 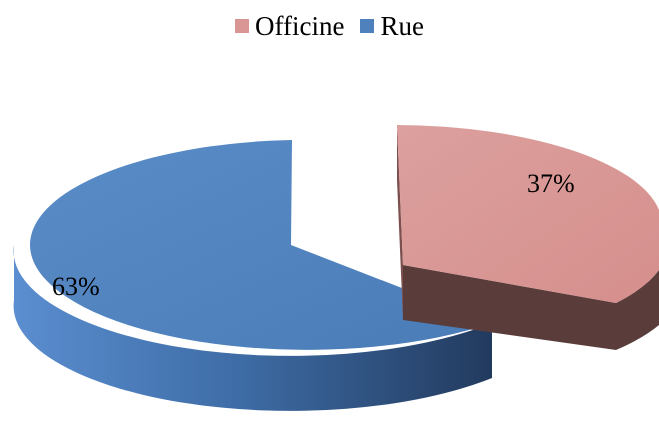 What do you see at coordinates (367, 26) in the screenshot?
I see `legend-swatch-rue` at bounding box center [367, 26].